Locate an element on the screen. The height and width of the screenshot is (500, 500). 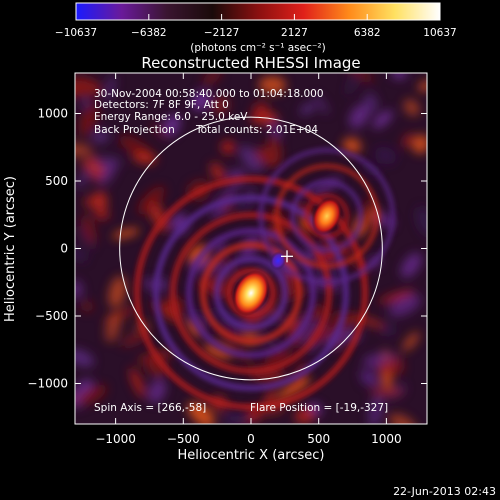
y-tick-label: 1000 is located at coordinates (52, 114).